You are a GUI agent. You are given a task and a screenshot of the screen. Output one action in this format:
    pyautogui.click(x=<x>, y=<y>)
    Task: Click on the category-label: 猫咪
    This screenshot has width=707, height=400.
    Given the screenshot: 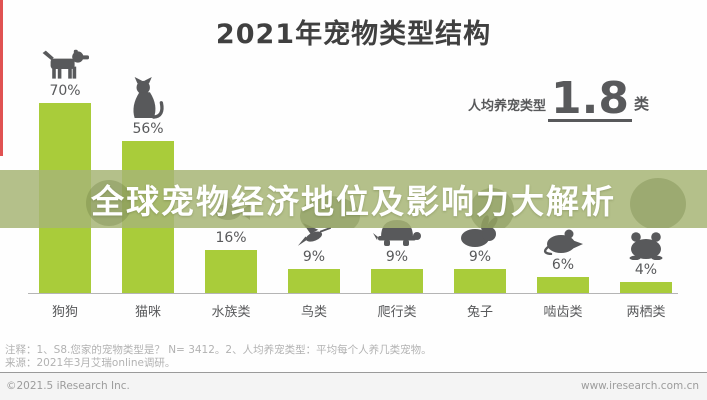 What is the action you would take?
    pyautogui.click(x=147, y=312)
    